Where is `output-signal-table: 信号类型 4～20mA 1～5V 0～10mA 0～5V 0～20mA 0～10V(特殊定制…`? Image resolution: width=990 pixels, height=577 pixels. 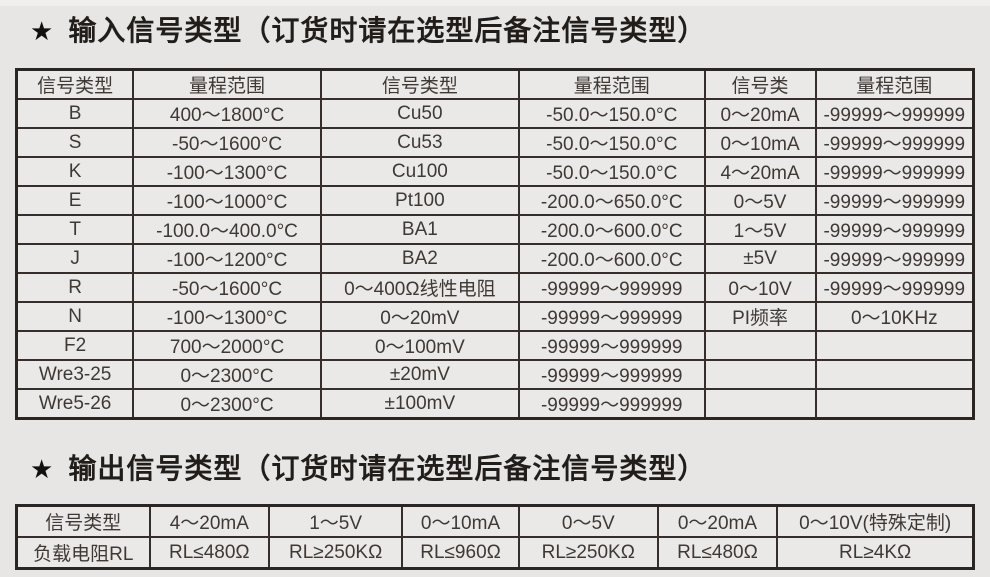 output-signal-table: 信号类型 4～20mA 1～5V 0～10mA 0～5V 0～20mA 0～10V(特殊定制… is located at coordinates (495, 537).